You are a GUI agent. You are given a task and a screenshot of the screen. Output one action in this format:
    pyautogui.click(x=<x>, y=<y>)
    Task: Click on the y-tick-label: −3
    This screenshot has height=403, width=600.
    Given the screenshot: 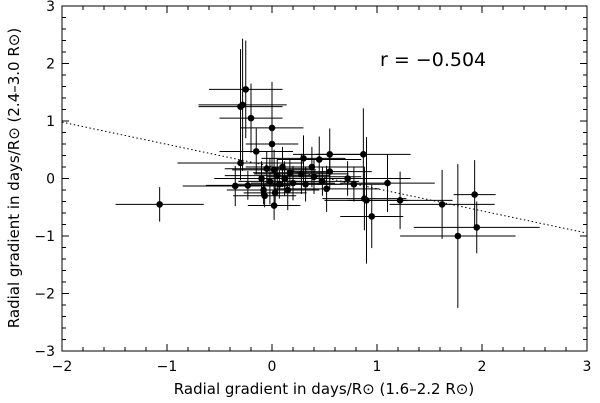 What is the action you would take?
    pyautogui.click(x=44, y=352)
    